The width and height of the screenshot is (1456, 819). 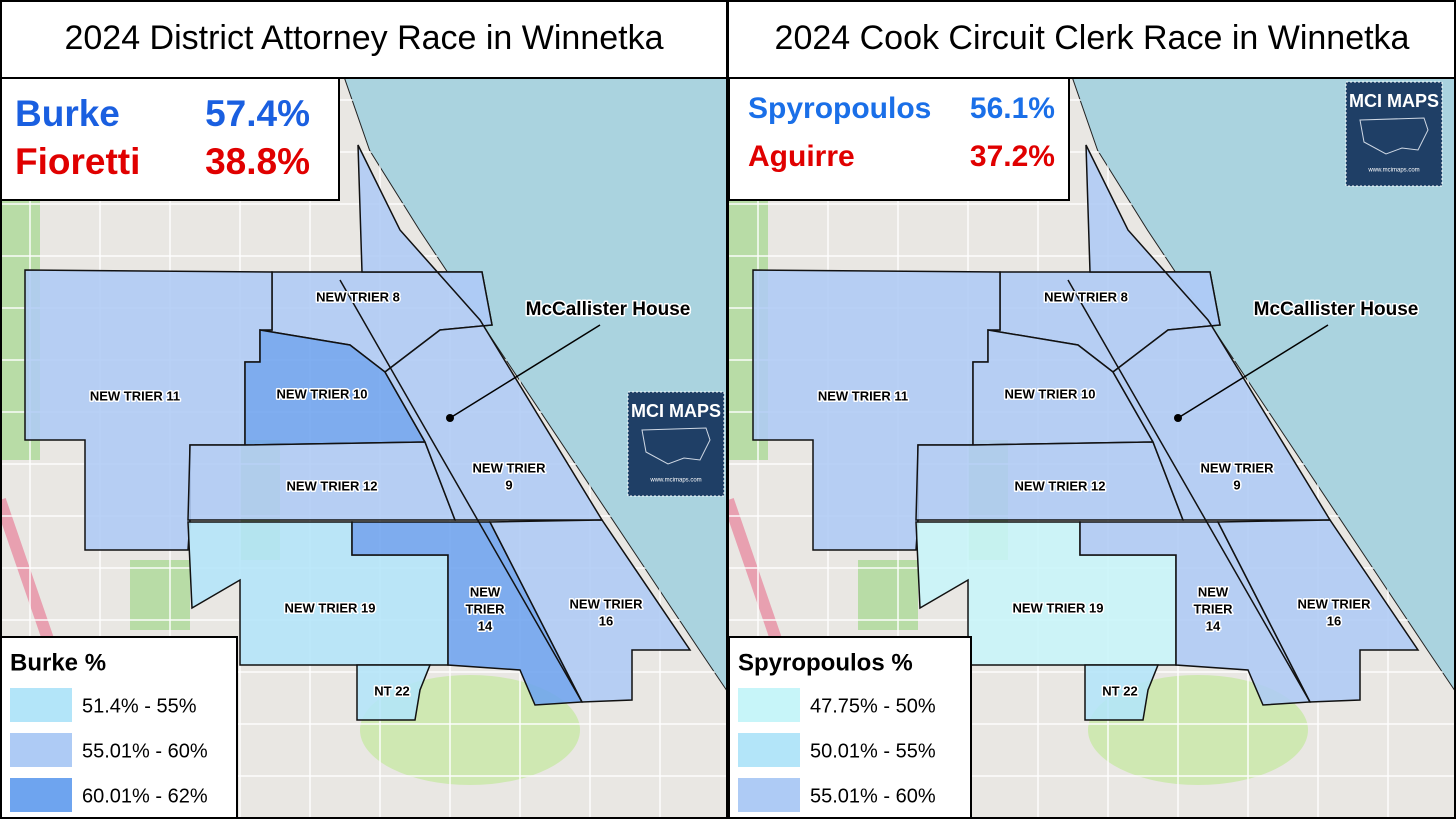 I want to click on legend-label: 51.4% - 55%, so click(x=139, y=706).